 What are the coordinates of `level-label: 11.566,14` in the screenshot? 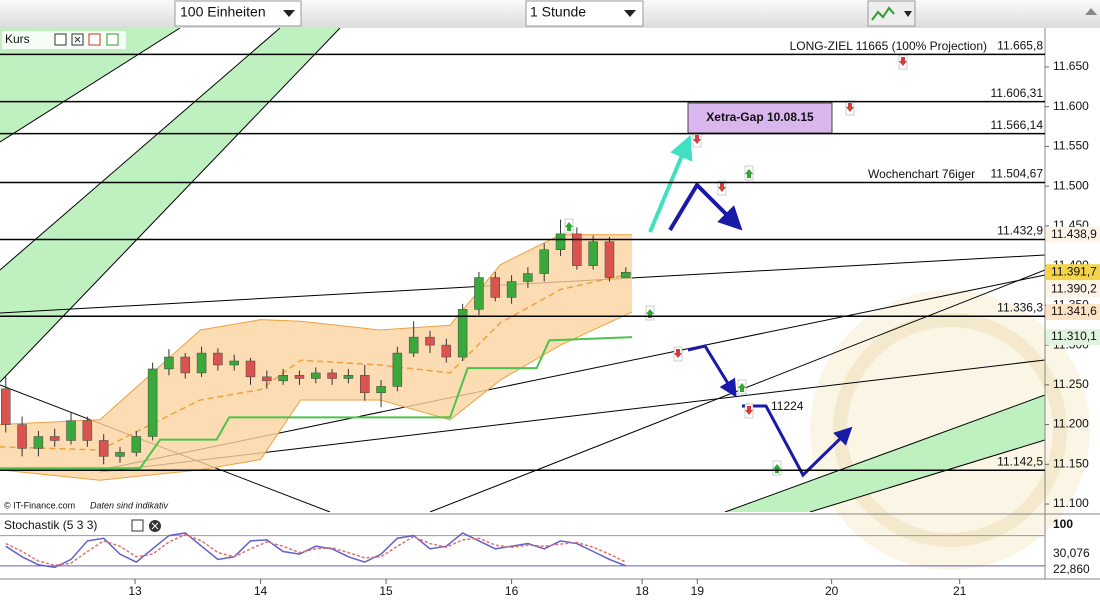 It's located at (1017, 125).